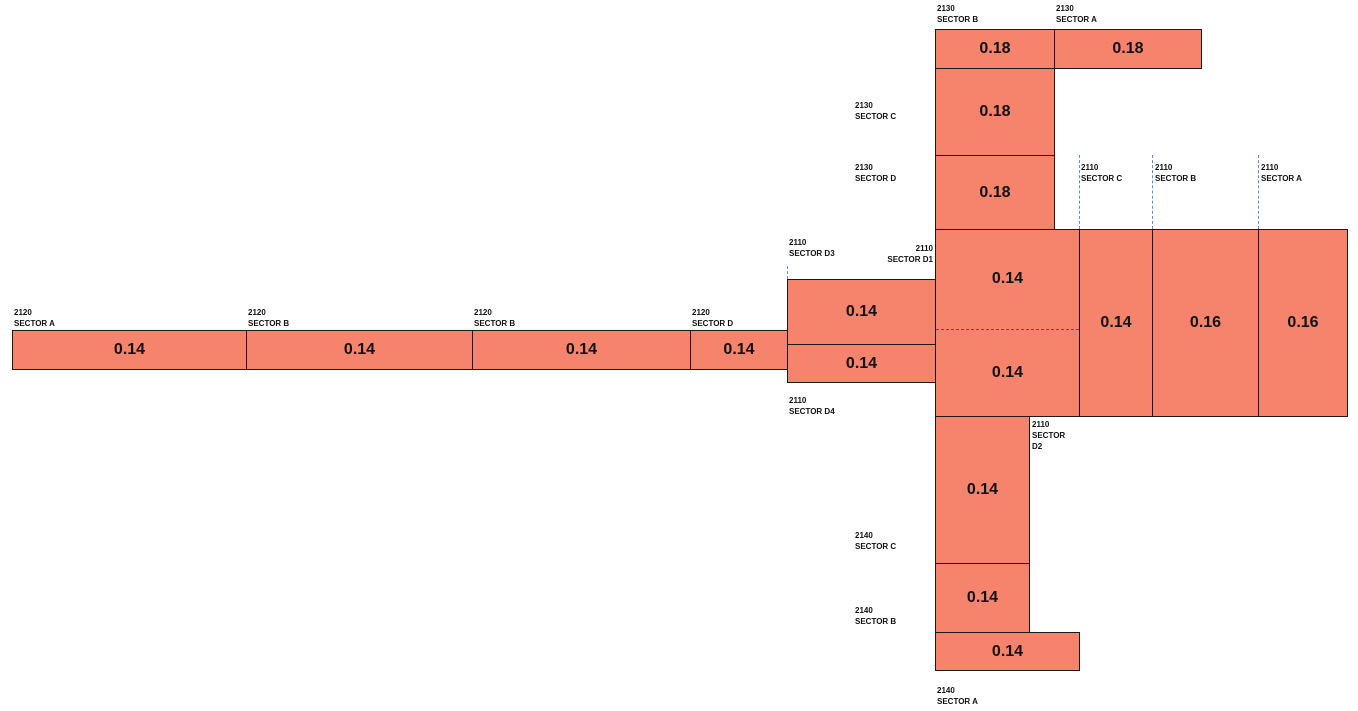 The height and width of the screenshot is (711, 1358). I want to click on label-2130-sector-c: 2130 SECTOR C, so click(876, 111).